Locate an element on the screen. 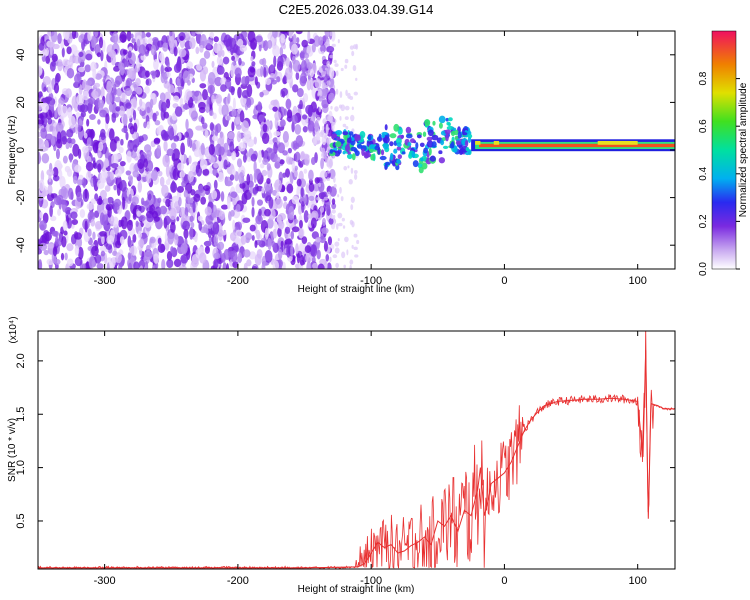 The height and width of the screenshot is (600, 750). top-xtick-label: -100 is located at coordinates (371, 281).